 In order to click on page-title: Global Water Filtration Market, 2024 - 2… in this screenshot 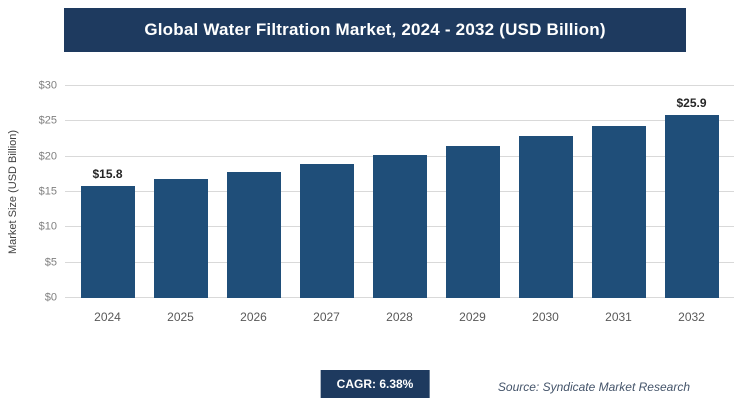, I will do `click(375, 29)`.